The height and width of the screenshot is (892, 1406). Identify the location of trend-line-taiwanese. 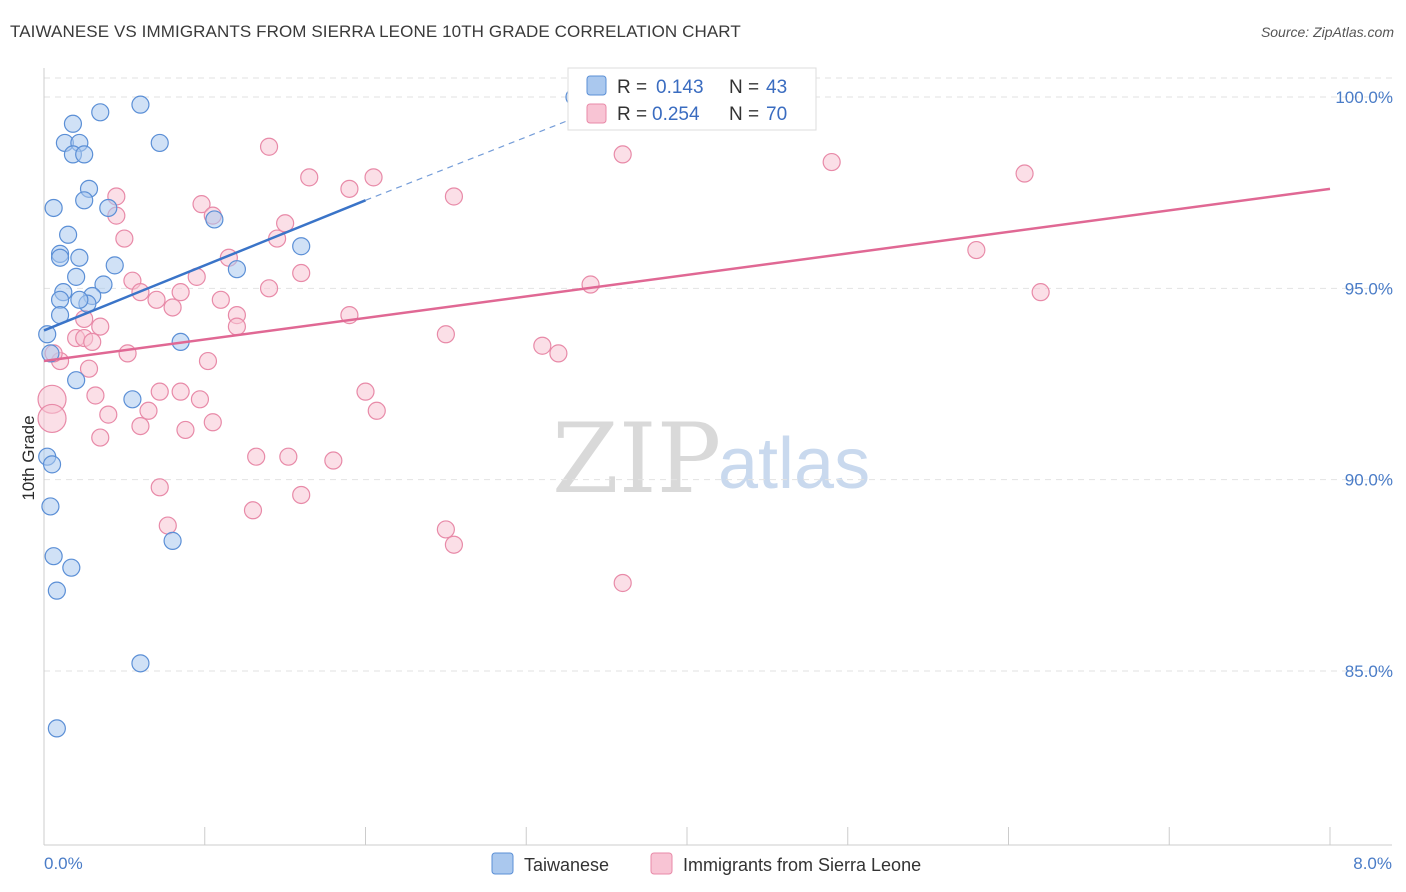
(204, 265).